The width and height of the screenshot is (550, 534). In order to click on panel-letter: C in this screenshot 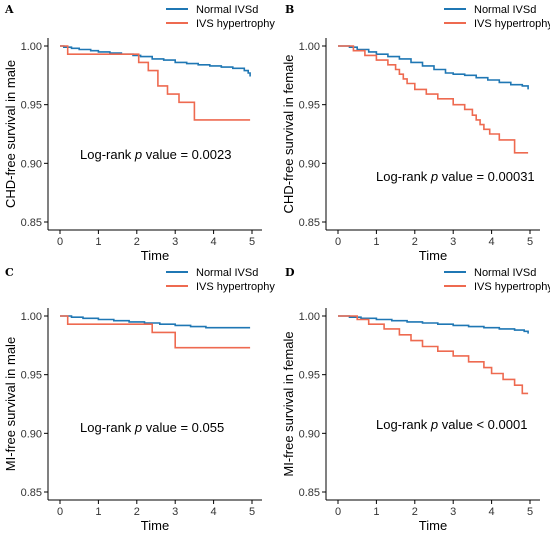, I will do `click(9, 272)`.